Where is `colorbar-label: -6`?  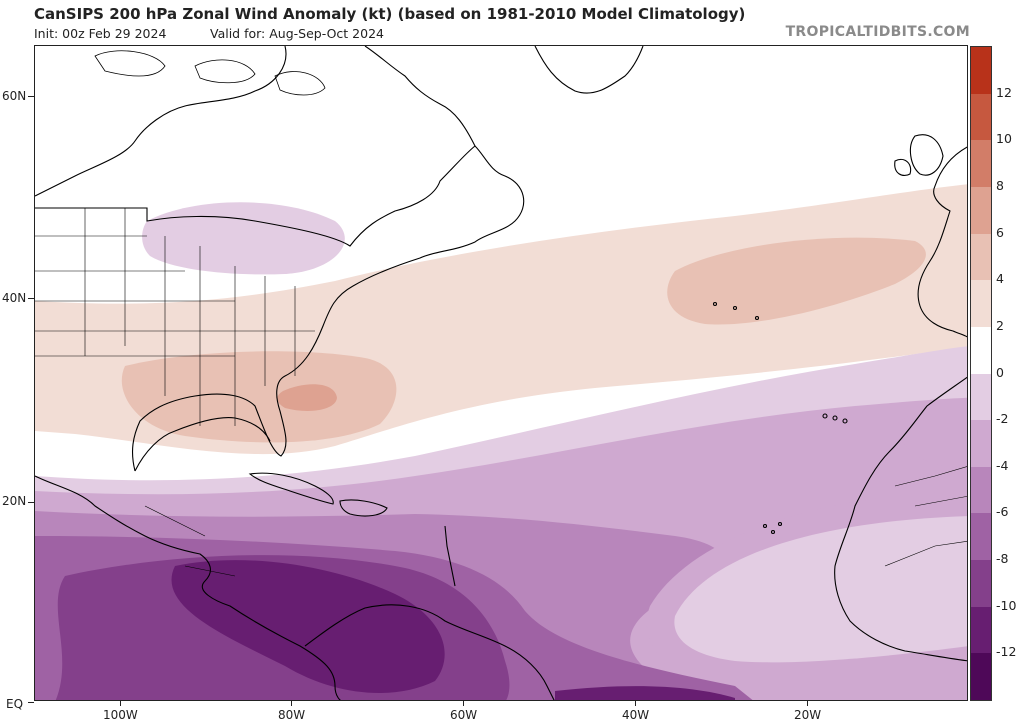
colorbar-label: -6 is located at coordinates (1002, 512).